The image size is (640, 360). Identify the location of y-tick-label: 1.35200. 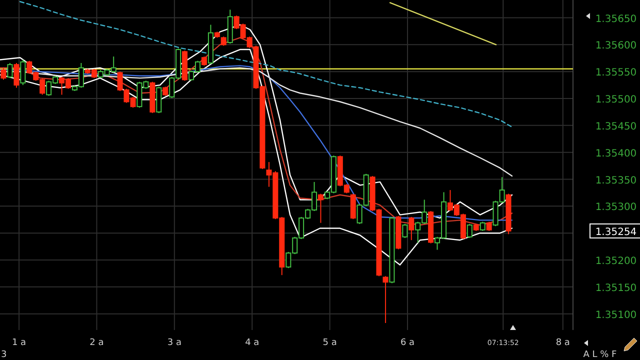
(616, 262).